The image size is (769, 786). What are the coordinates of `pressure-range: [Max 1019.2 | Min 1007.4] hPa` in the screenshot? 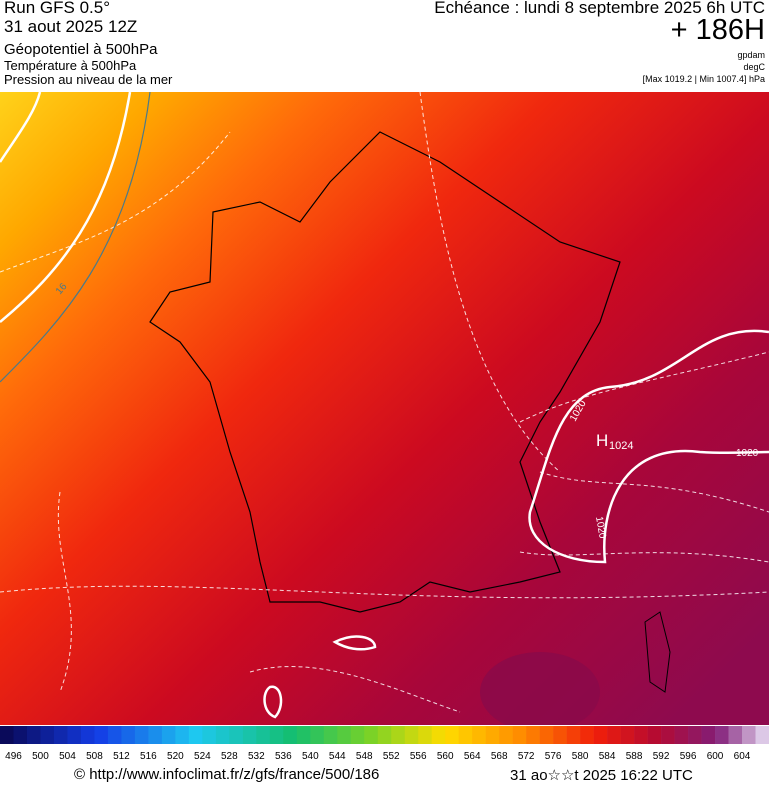 It's located at (703, 79).